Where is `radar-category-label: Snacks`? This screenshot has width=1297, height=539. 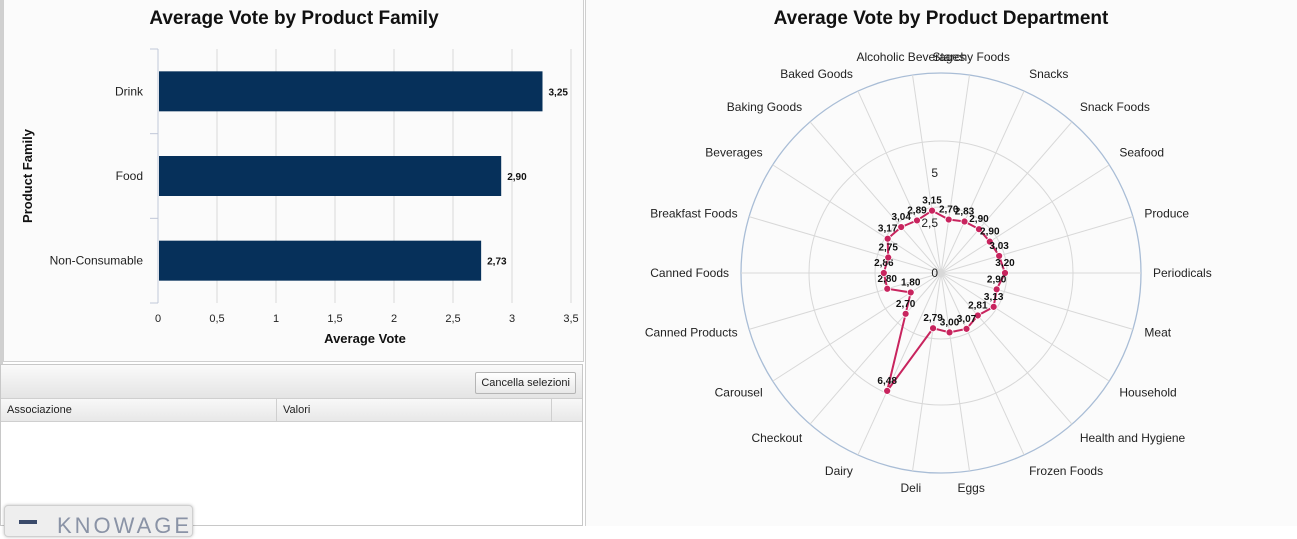
radar-category-label: Snacks is located at coordinates (1048, 74).